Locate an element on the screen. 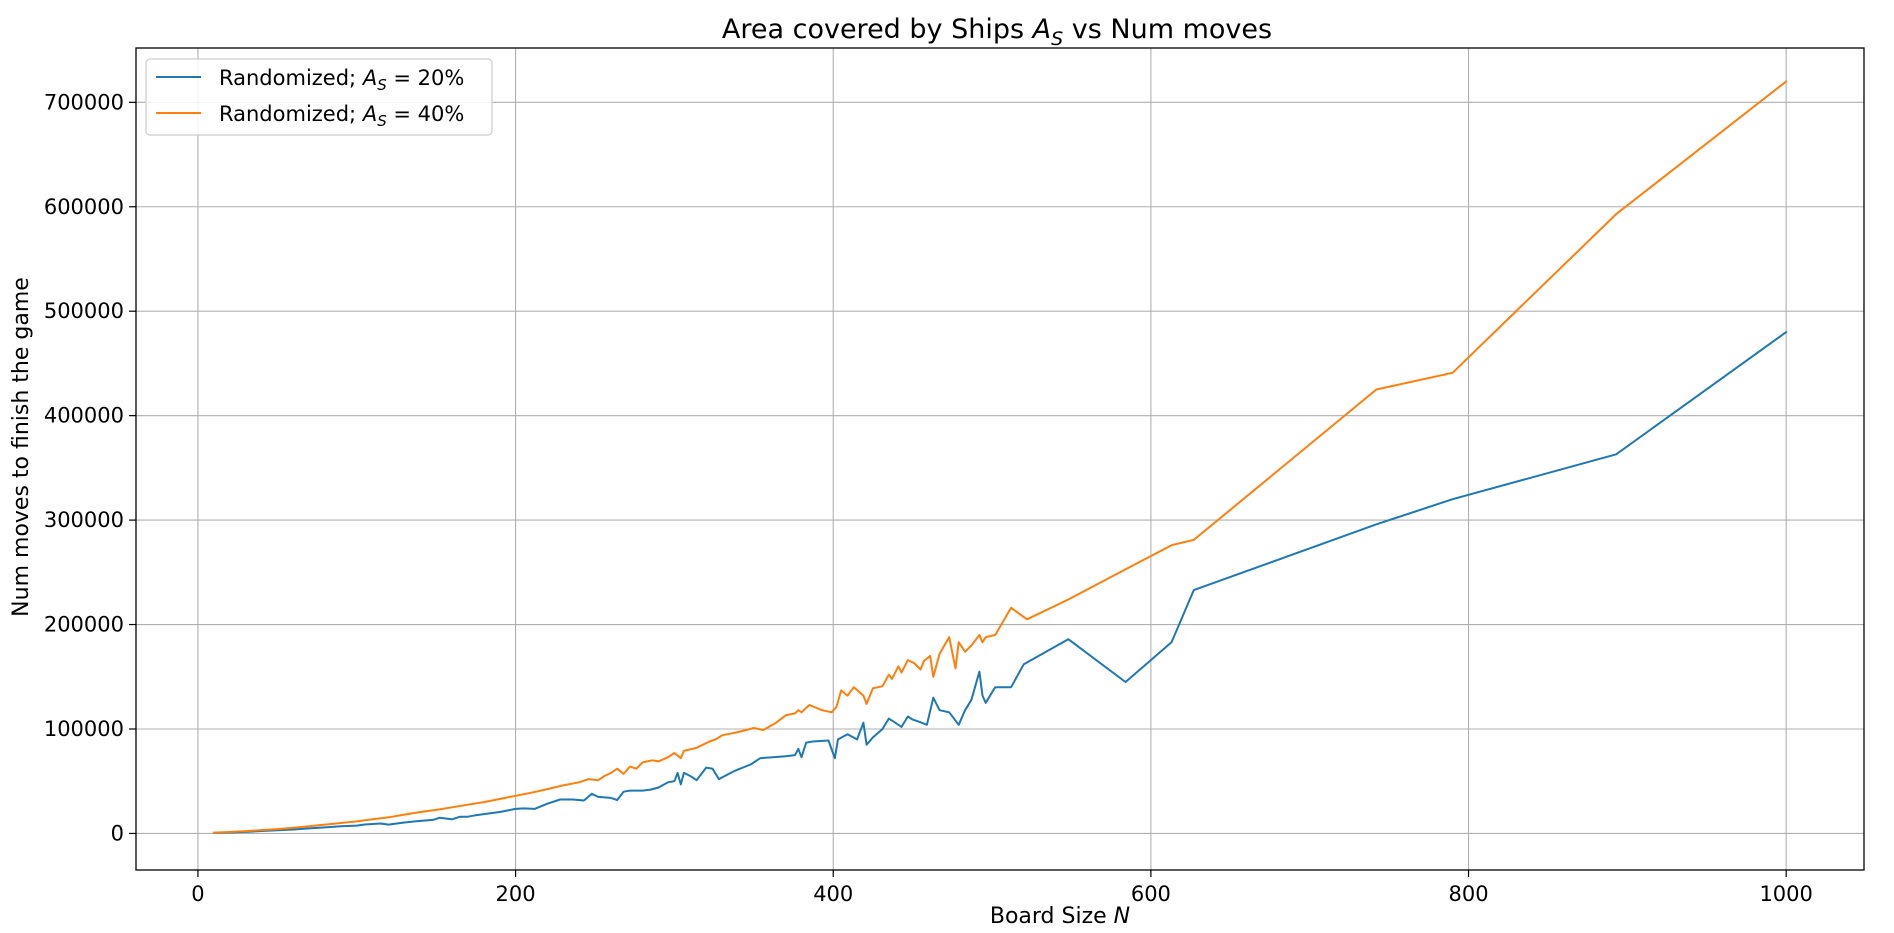 This screenshot has height=933, width=1894. x-tick-label: 200 is located at coordinates (516, 894).